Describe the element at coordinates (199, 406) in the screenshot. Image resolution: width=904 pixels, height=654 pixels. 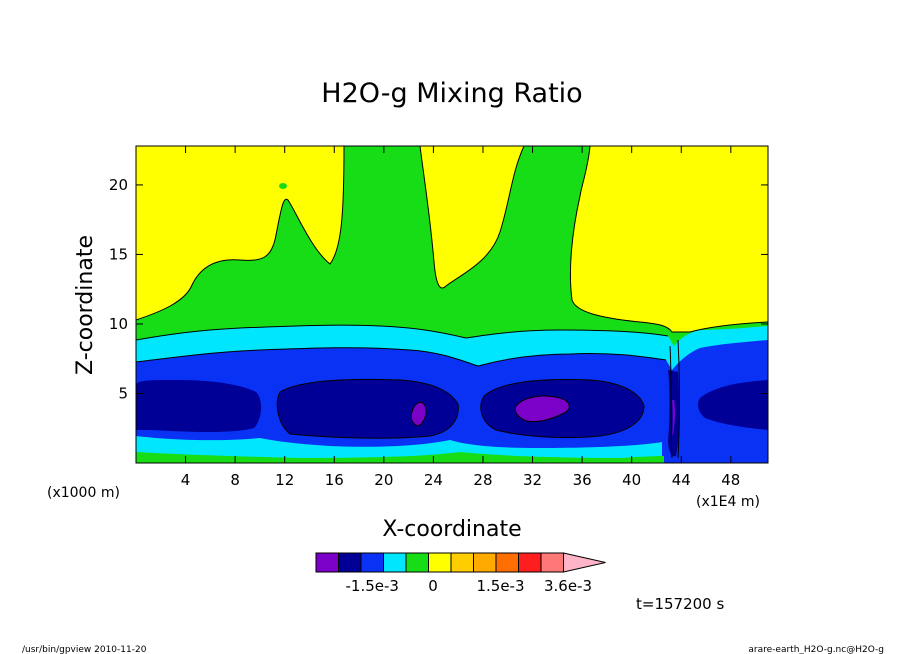
I see `contour-region-darkblue` at that location.